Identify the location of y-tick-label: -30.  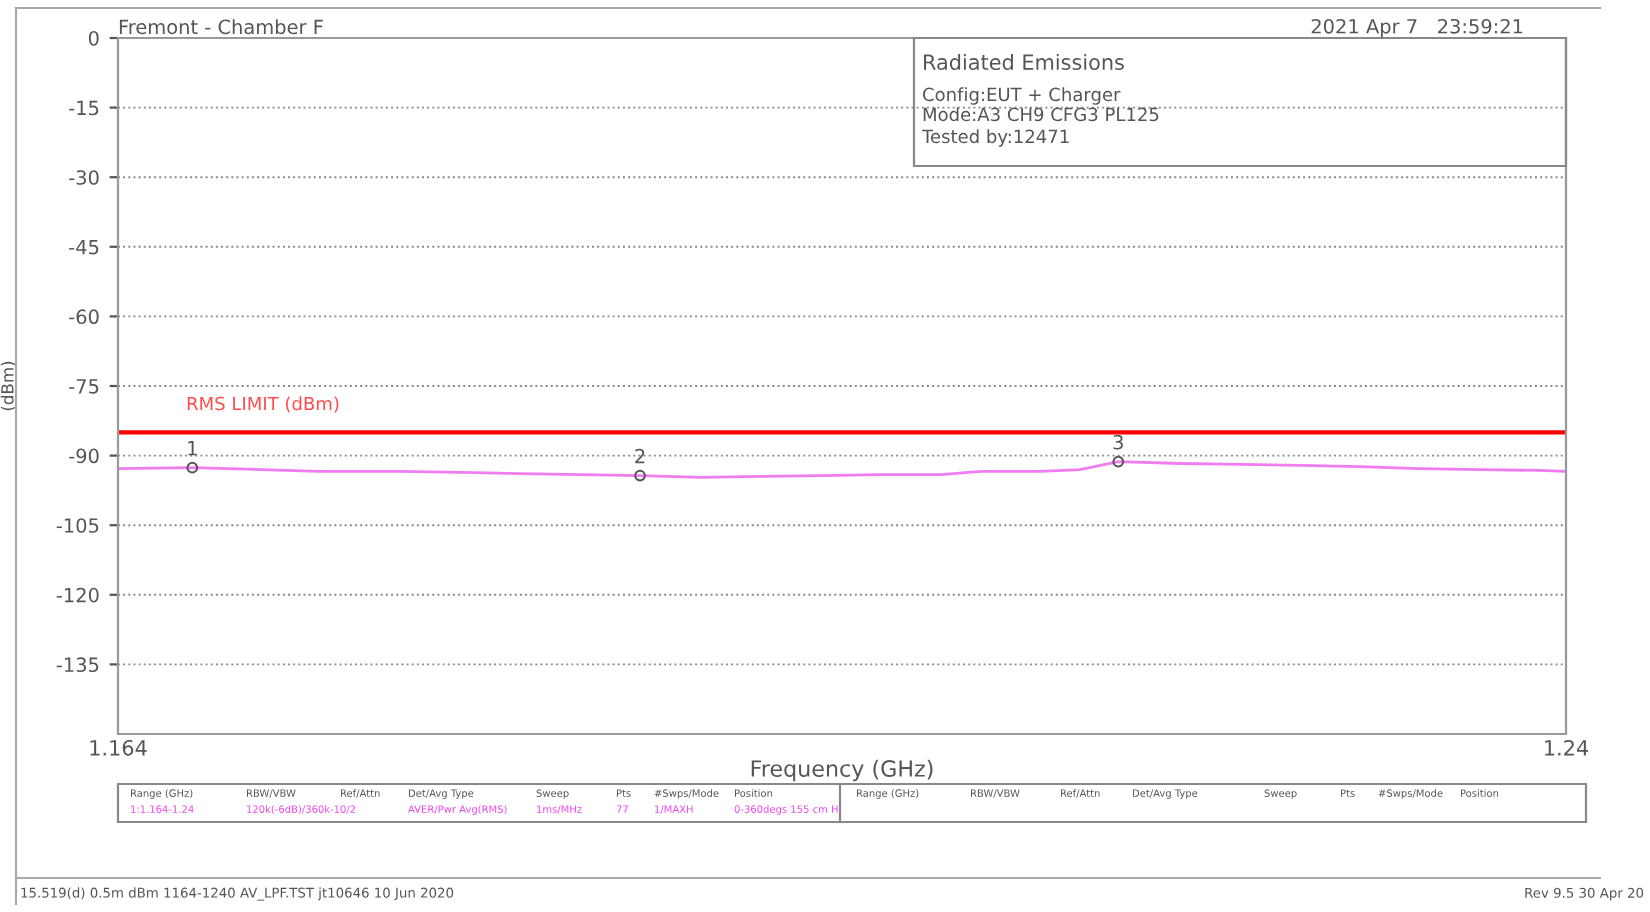
(84, 177).